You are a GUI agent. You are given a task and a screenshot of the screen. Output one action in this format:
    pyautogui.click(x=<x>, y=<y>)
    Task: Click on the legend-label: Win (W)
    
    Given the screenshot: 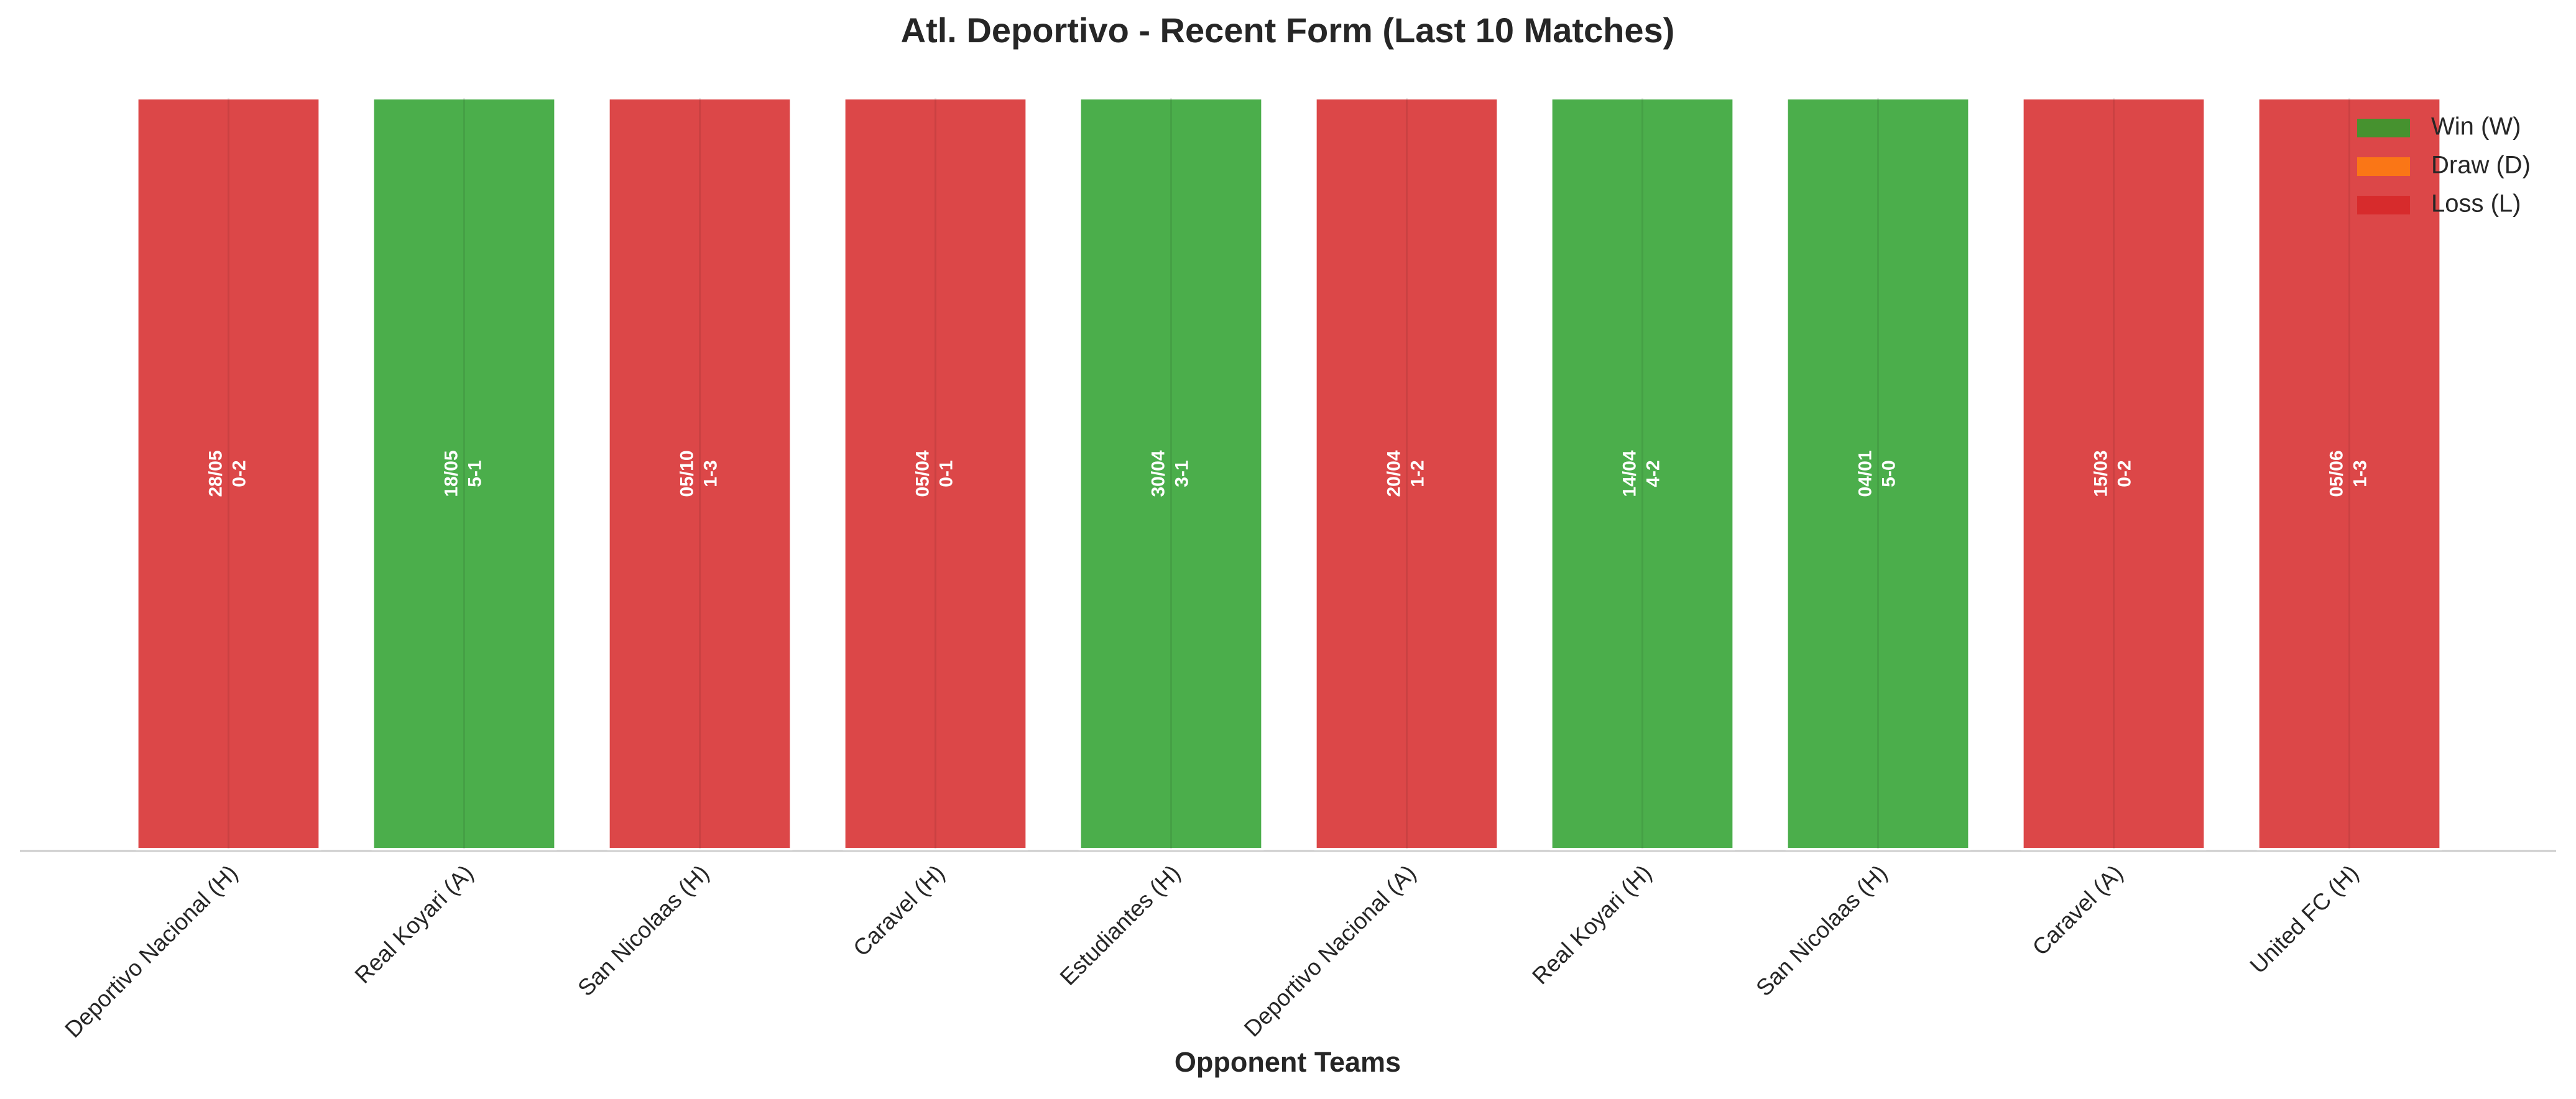 What is the action you would take?
    pyautogui.click(x=2476, y=126)
    